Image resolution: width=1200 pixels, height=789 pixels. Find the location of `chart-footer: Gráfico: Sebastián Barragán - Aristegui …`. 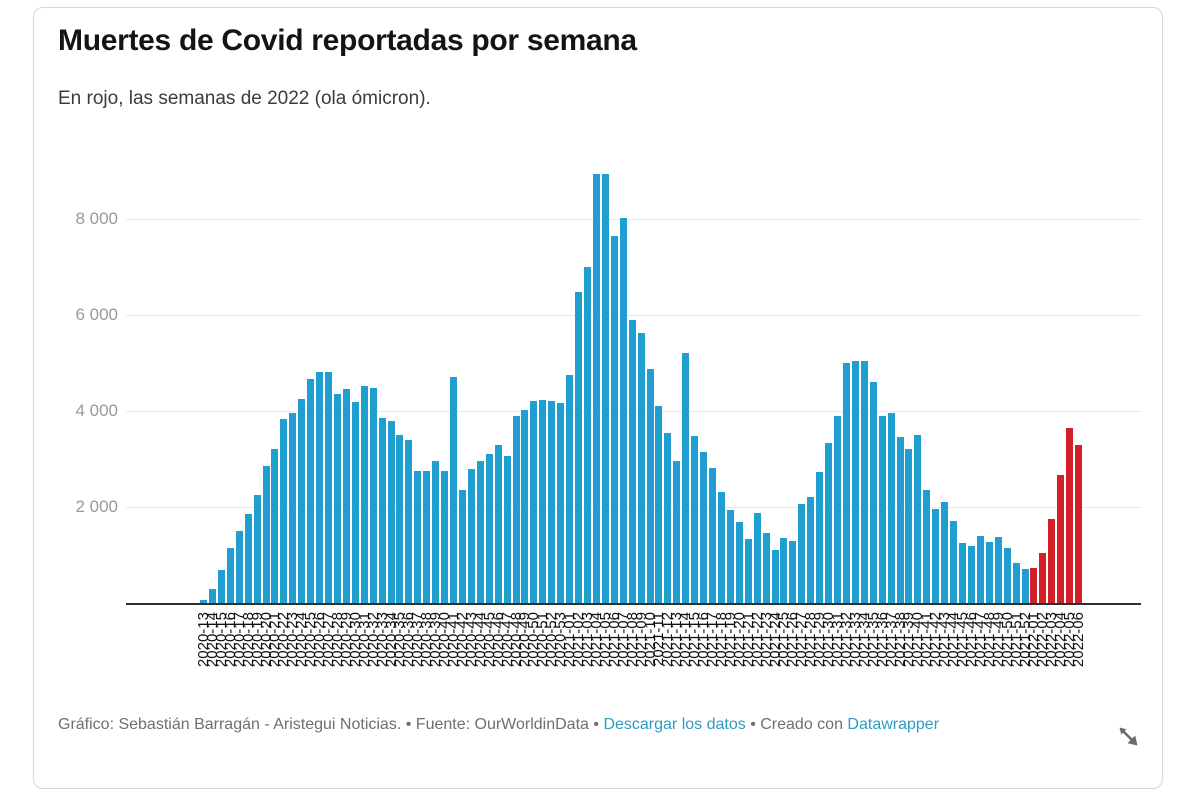

chart-footer: Gráfico: Sebastián Barragán - Aristegui … is located at coordinates (603, 725).